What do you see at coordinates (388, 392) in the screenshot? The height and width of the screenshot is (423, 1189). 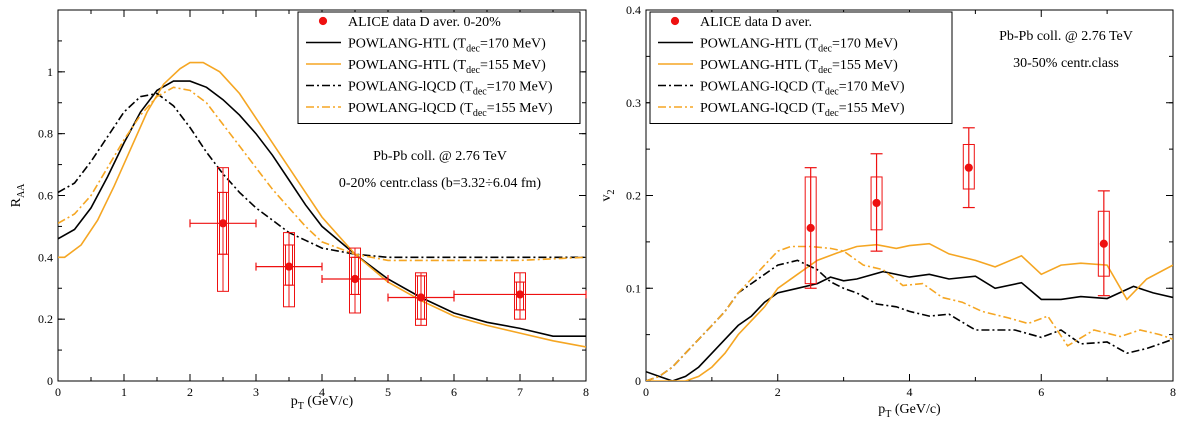 I see `x-tick-label: 5` at bounding box center [388, 392].